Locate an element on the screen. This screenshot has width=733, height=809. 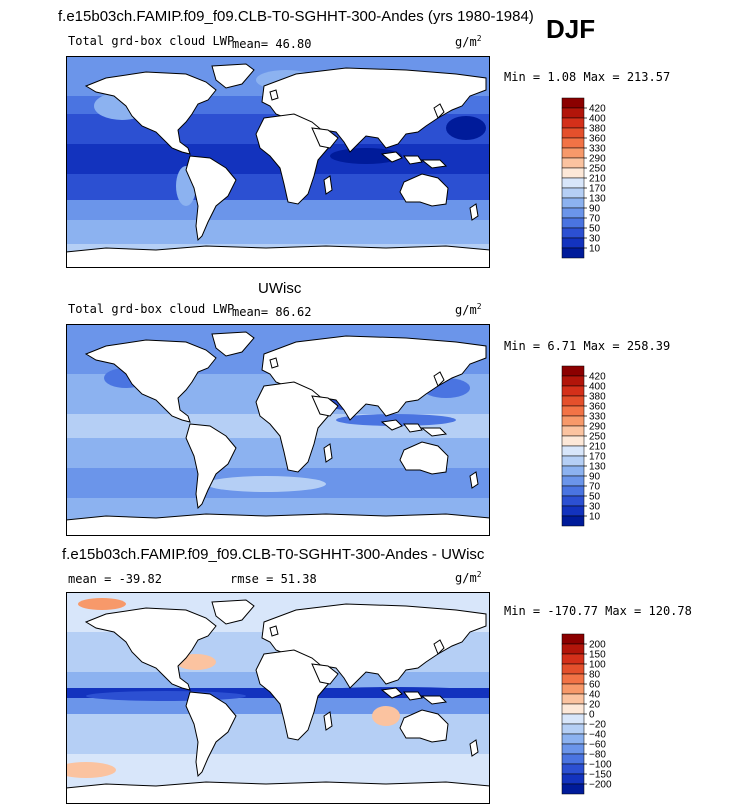
colorbar-label-3: 360 is located at coordinates (597, 139).